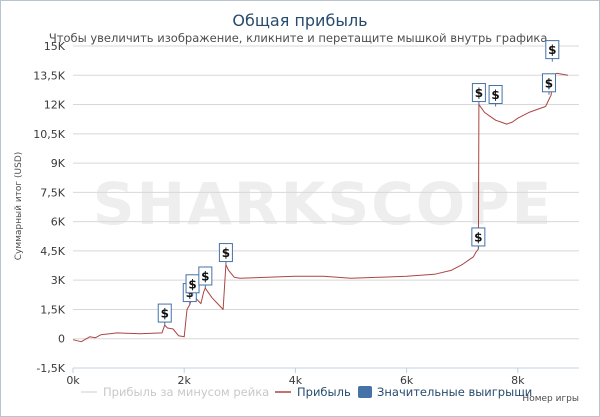  I want to click on legend-item: Прибыль за минусом рейка, so click(175, 392).